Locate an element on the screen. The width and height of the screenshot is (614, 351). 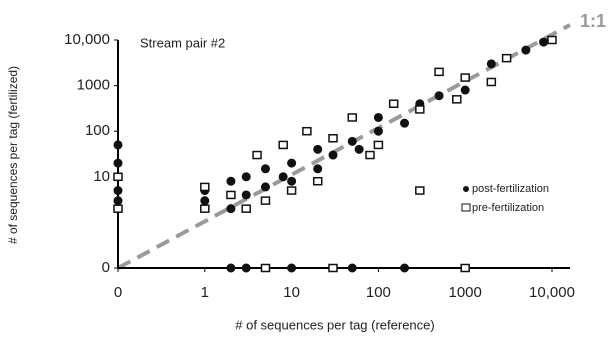
x-axis-label: # of sequences per tag (reference) is located at coordinates (334, 324).